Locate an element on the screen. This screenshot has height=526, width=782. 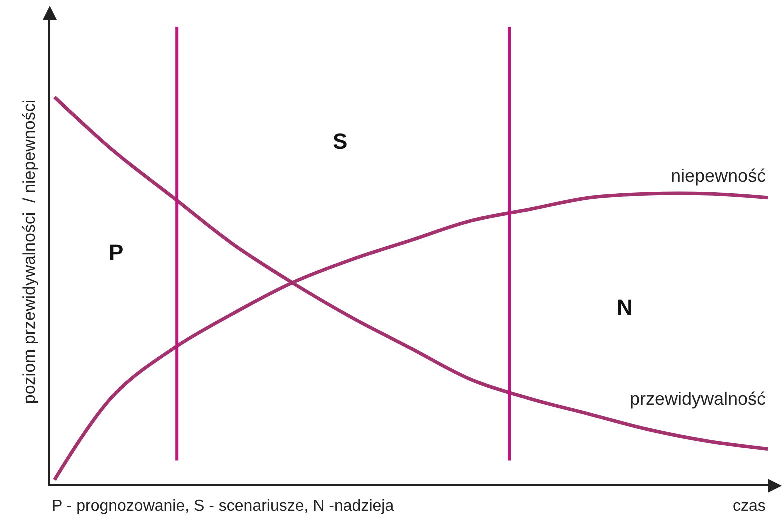
series-label: przewidywalność is located at coordinates (698, 399).